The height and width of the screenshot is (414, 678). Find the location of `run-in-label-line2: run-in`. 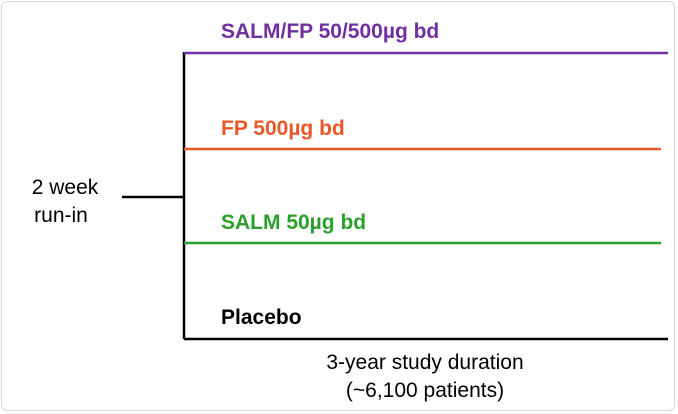

run-in-label-line2: run-in is located at coordinates (61, 215).